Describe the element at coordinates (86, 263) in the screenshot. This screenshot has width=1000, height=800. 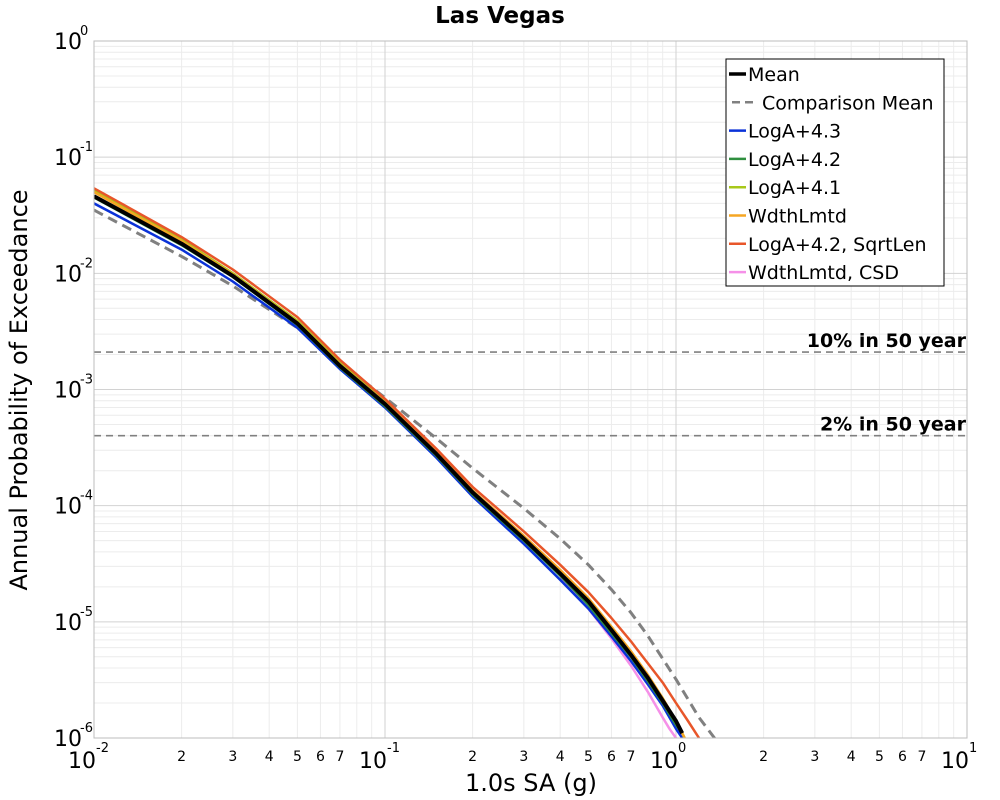
I see `y-tick-exponent: -2` at that location.